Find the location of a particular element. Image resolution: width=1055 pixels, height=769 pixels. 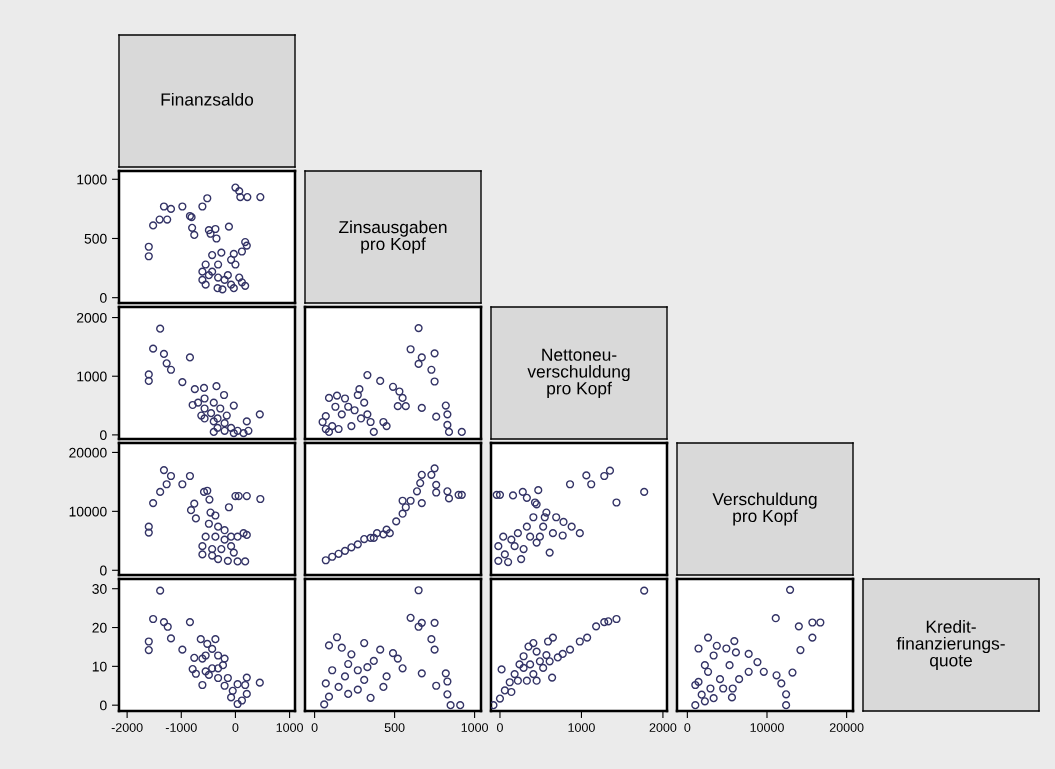

text: Finanzsaldo is located at coordinates (207, 99).